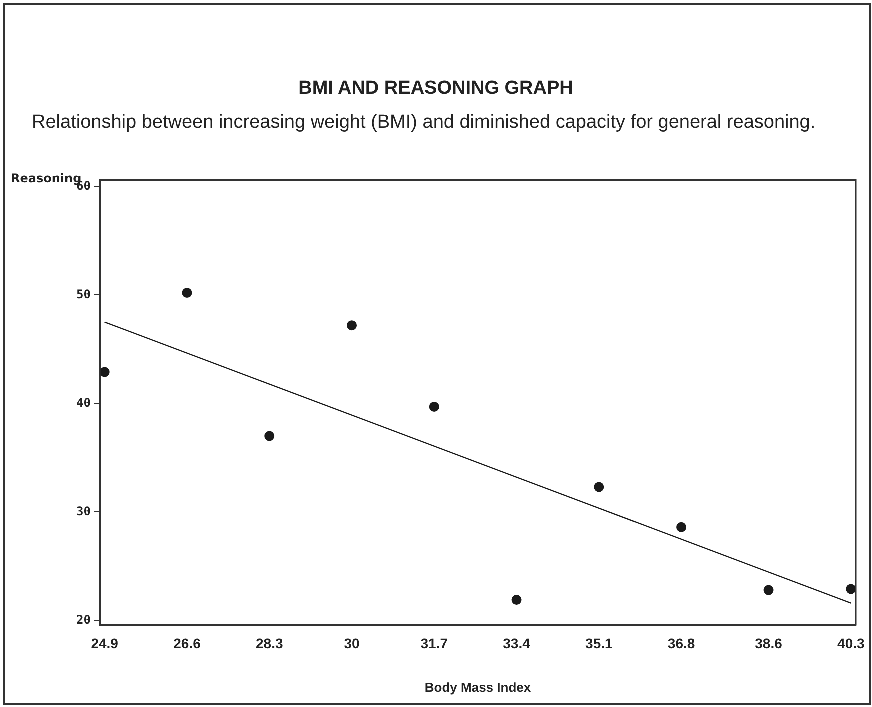 Image resolution: width=872 pixels, height=707 pixels. I want to click on x-tick-label: 26.6, so click(188, 643).